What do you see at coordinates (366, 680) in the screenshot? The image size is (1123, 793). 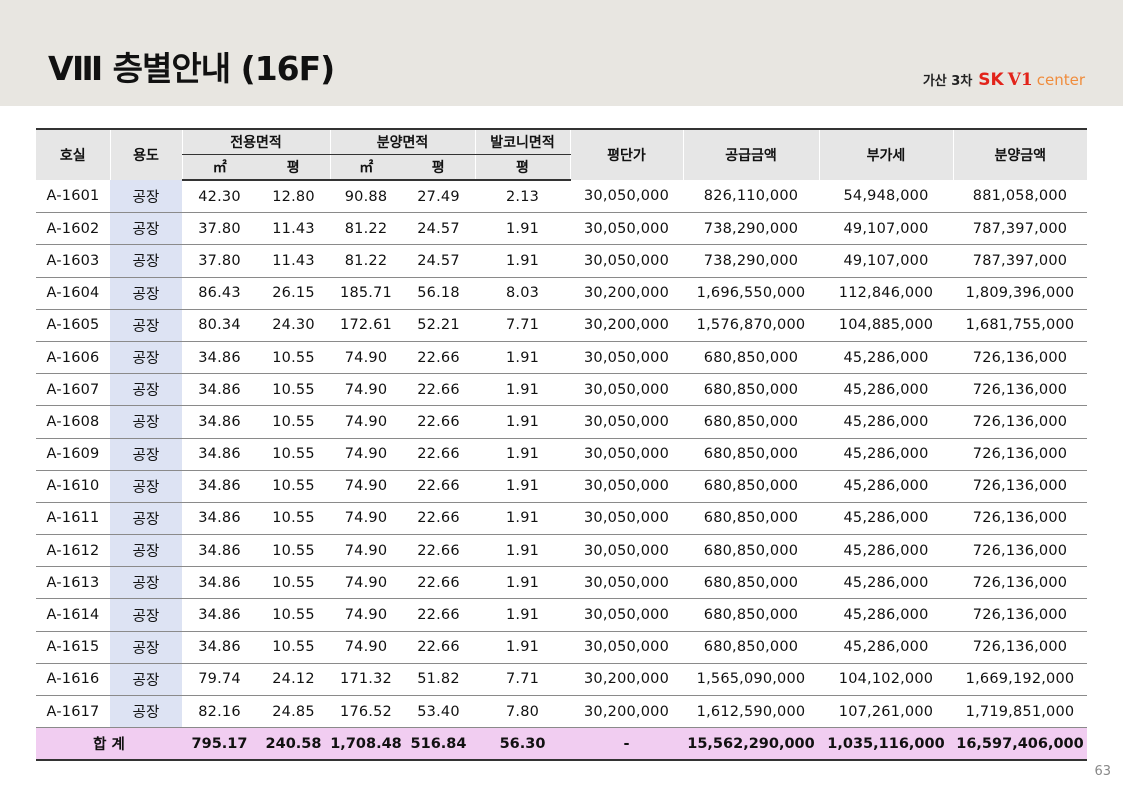 I see `cell-sale-sqm: 171.32` at bounding box center [366, 680].